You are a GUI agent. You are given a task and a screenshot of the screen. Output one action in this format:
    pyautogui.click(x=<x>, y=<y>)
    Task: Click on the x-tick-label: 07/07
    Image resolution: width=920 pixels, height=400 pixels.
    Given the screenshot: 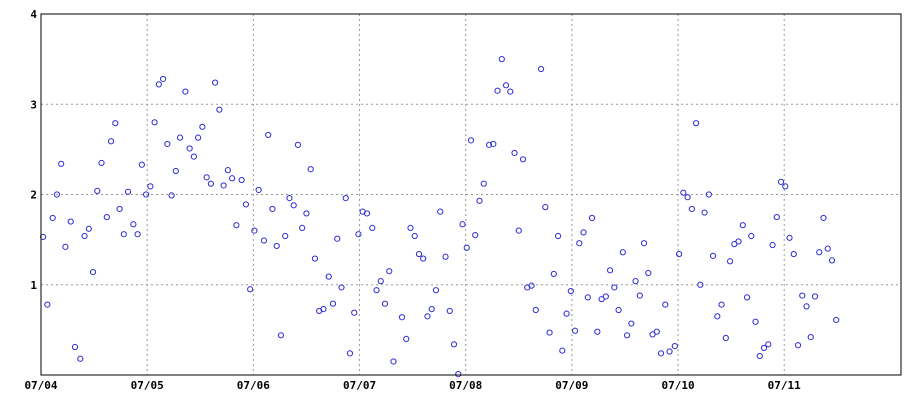 What is the action you would take?
    pyautogui.click(x=359, y=385)
    